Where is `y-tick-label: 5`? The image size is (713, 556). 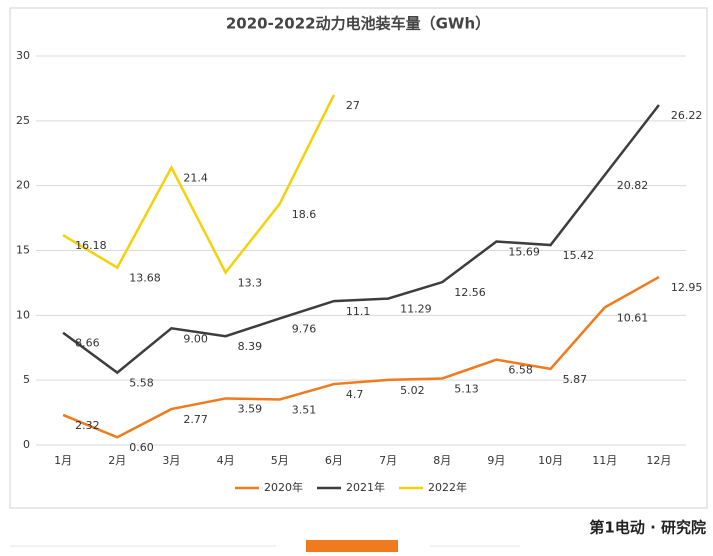 y-tick-label: 5 is located at coordinates (26, 379).